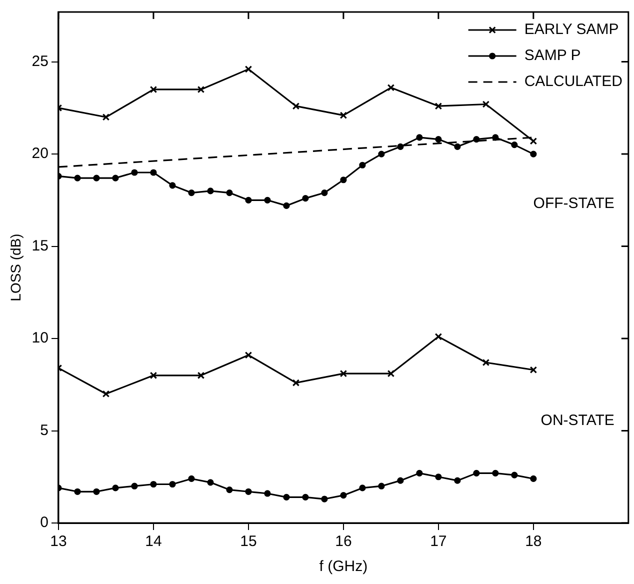 Image resolution: width=634 pixels, height=584 pixels. Describe the element at coordinates (533, 541) in the screenshot. I see `x-tick-label: 18` at that location.